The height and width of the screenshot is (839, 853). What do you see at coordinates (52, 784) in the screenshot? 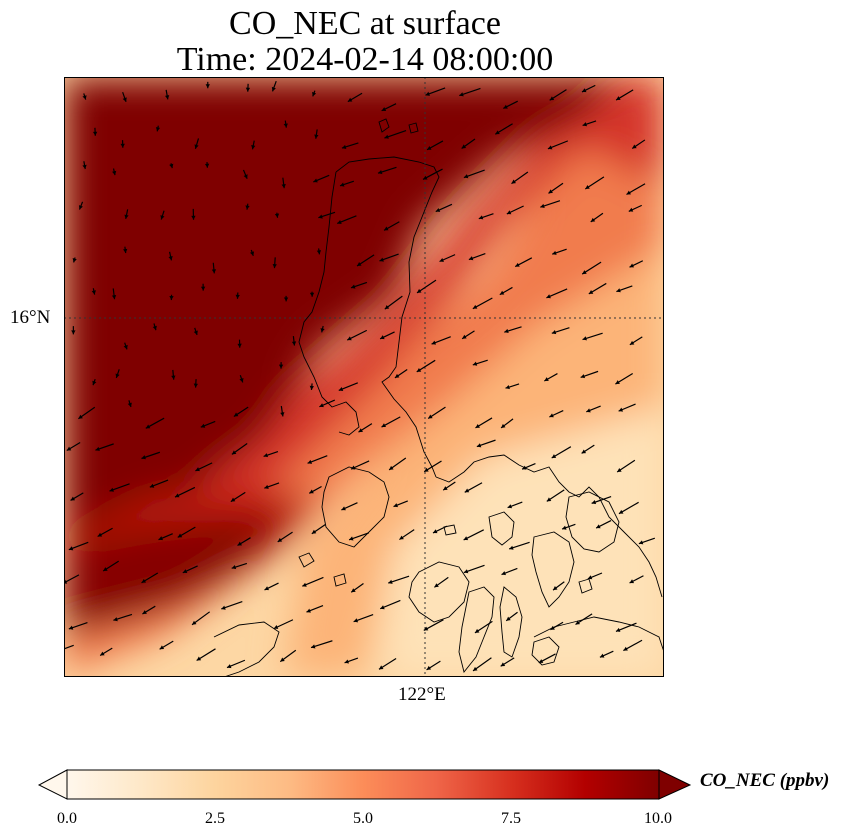
I see `colorbar-extend-min` at bounding box center [52, 784].